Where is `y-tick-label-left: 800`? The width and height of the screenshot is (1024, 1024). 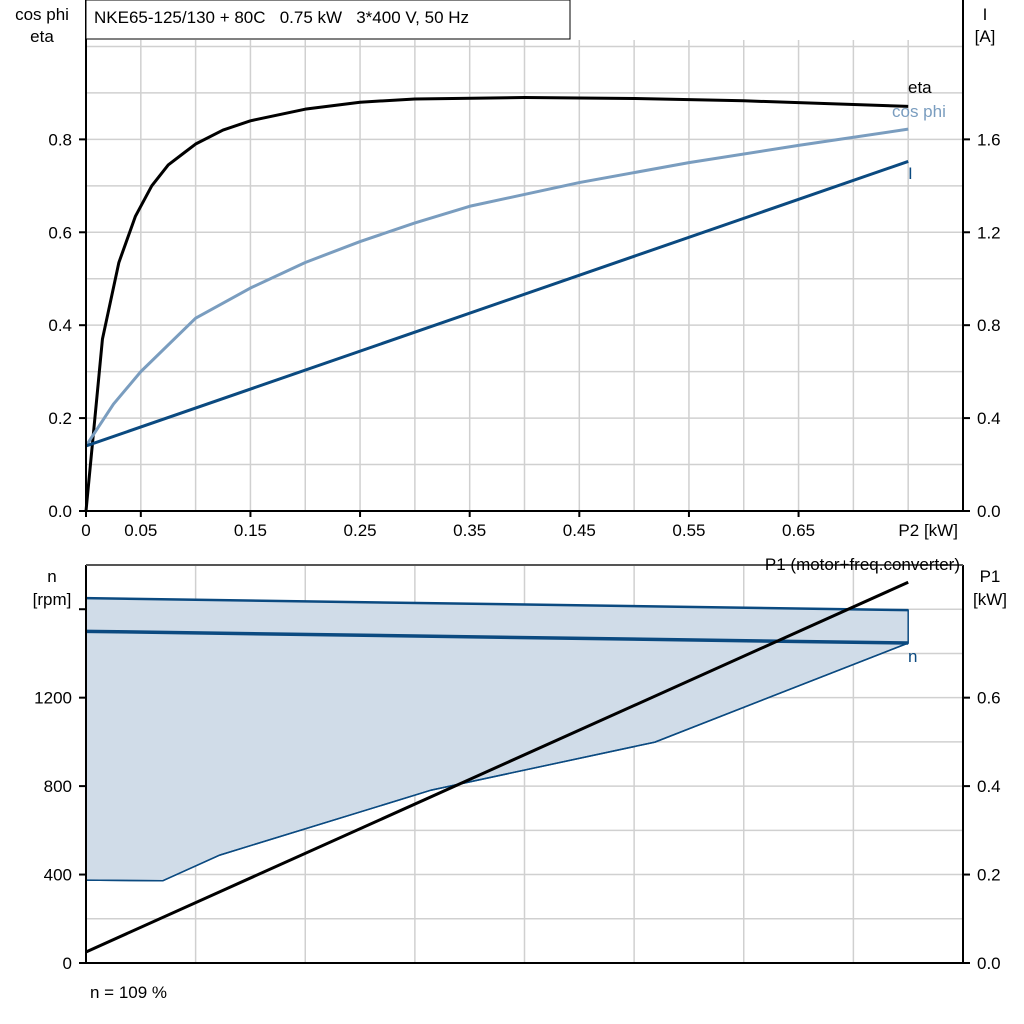 y-tick-label-left: 800 is located at coordinates (58, 786).